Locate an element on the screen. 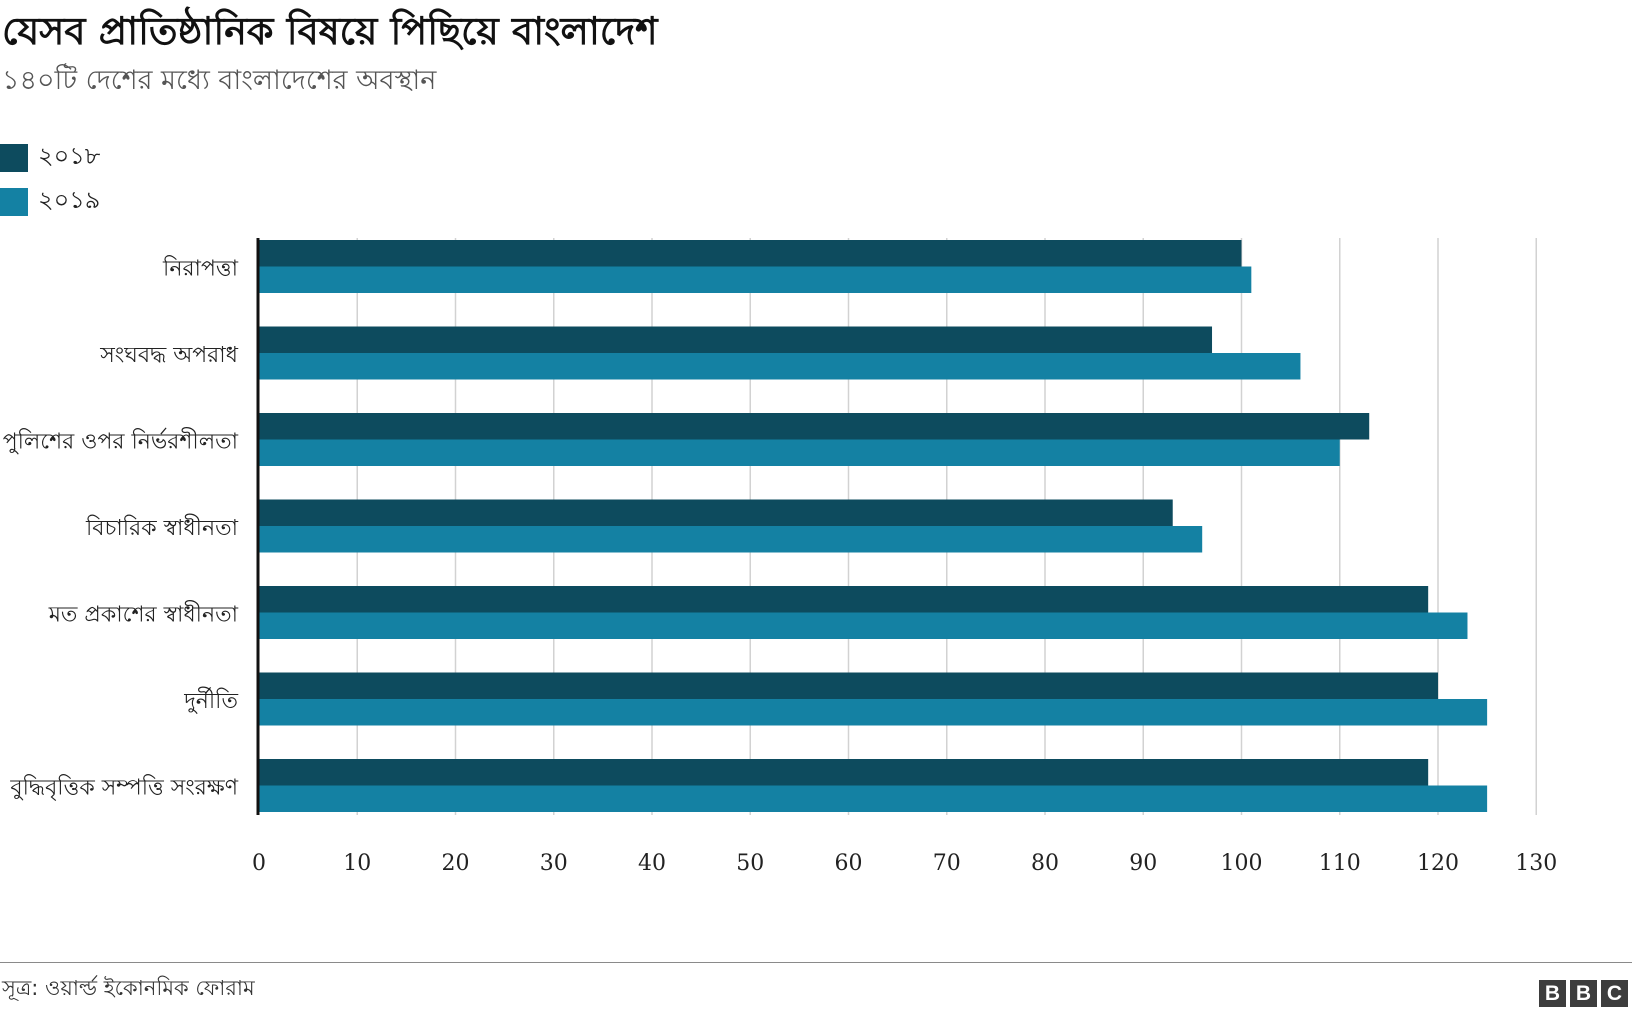 This screenshot has width=1632, height=1018. category-label-1: নিরাপত্তা is located at coordinates (200, 269).